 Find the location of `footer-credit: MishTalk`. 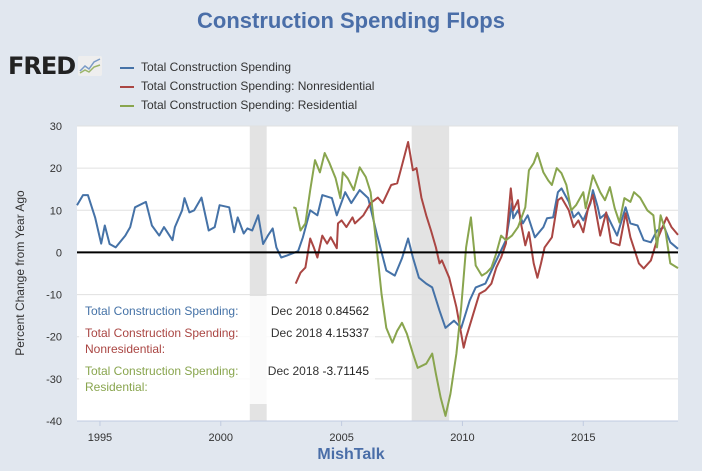

footer-credit: MishTalk is located at coordinates (351, 454).